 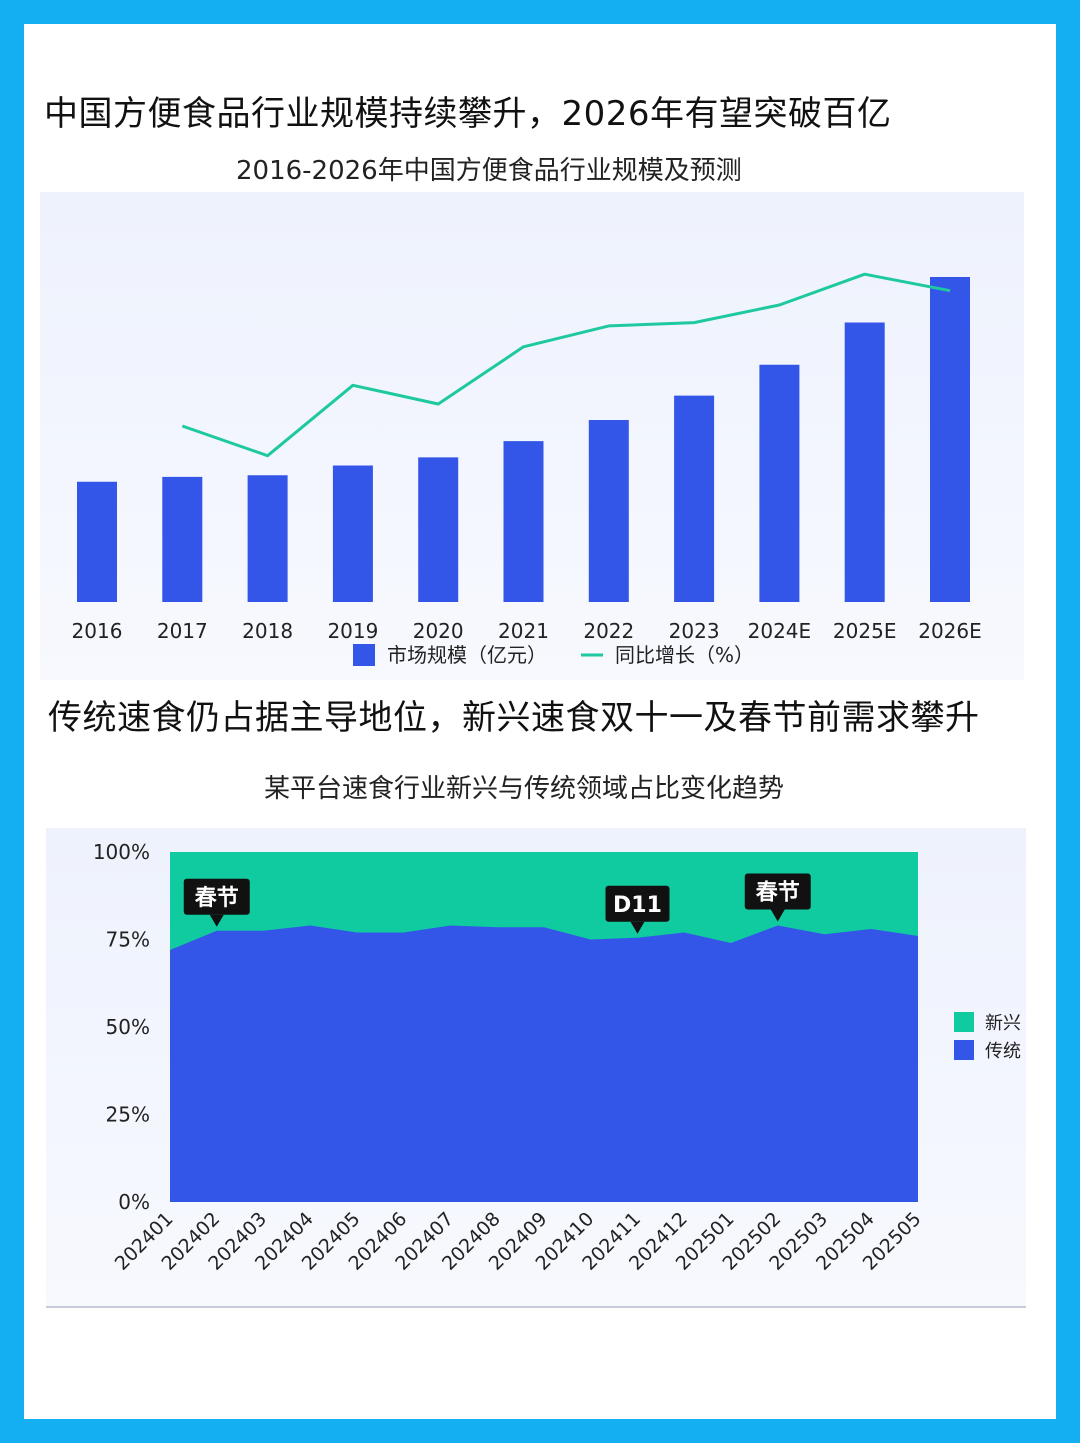 I want to click on legend-swatch-emerging, so click(x=964, y=1022).